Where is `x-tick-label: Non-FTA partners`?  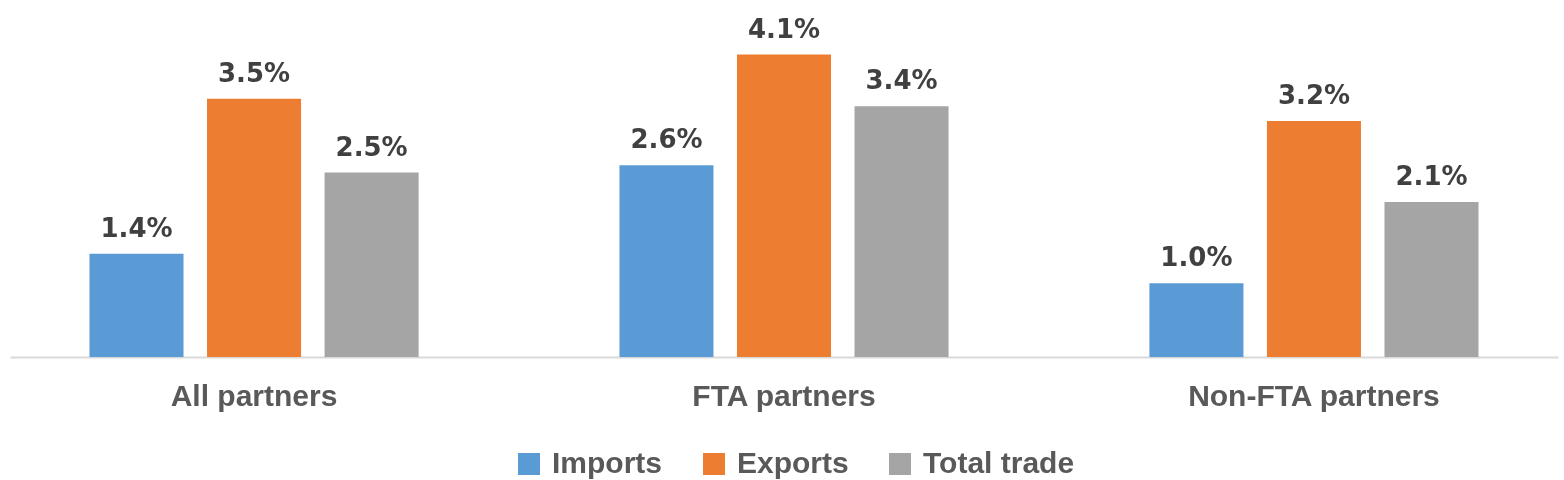
x-tick-label: Non-FTA partners is located at coordinates (1314, 395).